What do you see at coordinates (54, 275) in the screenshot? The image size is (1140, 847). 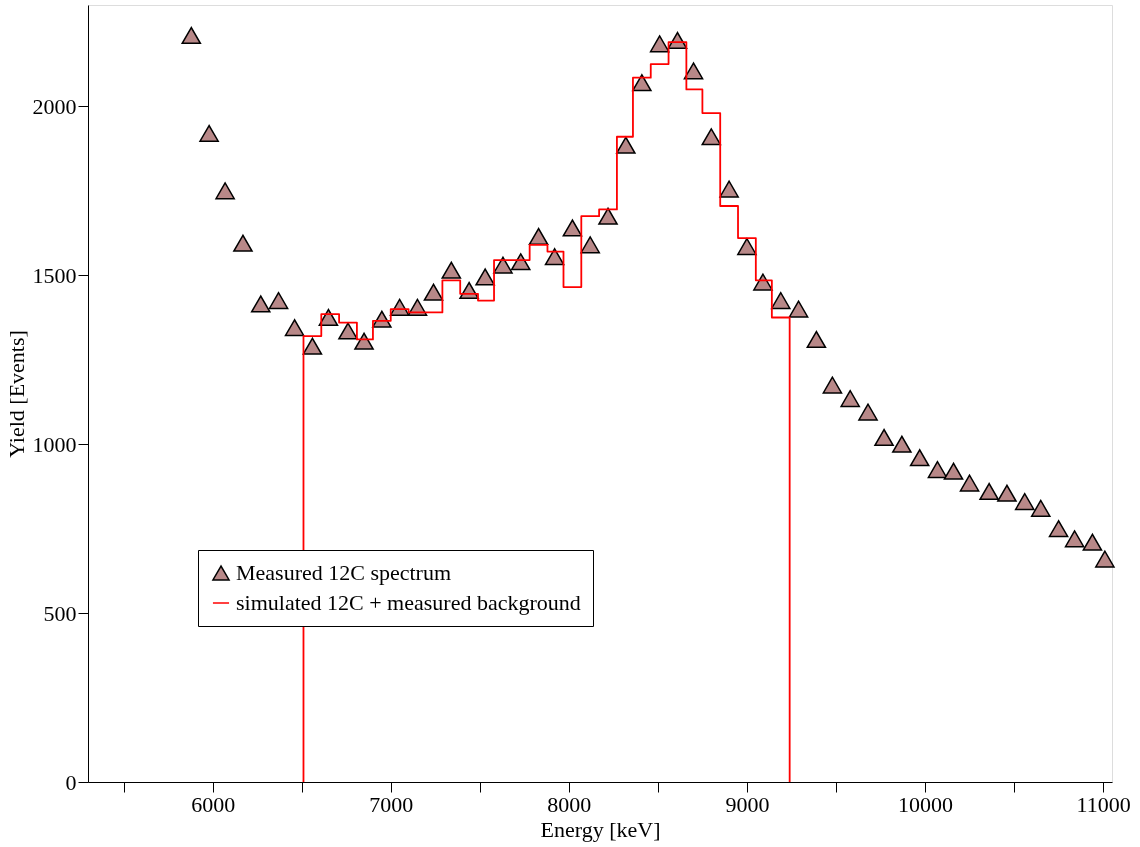 I see `y-tick-label: 1500` at bounding box center [54, 275].